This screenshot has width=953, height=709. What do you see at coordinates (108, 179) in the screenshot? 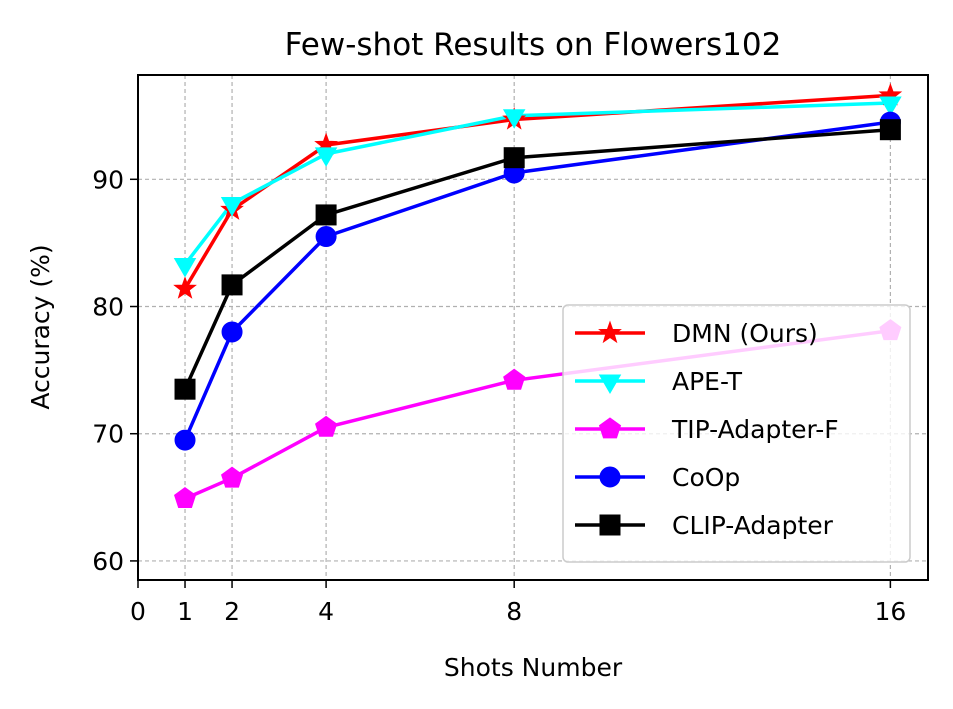
I see `y-tick-label: 90` at bounding box center [108, 179].